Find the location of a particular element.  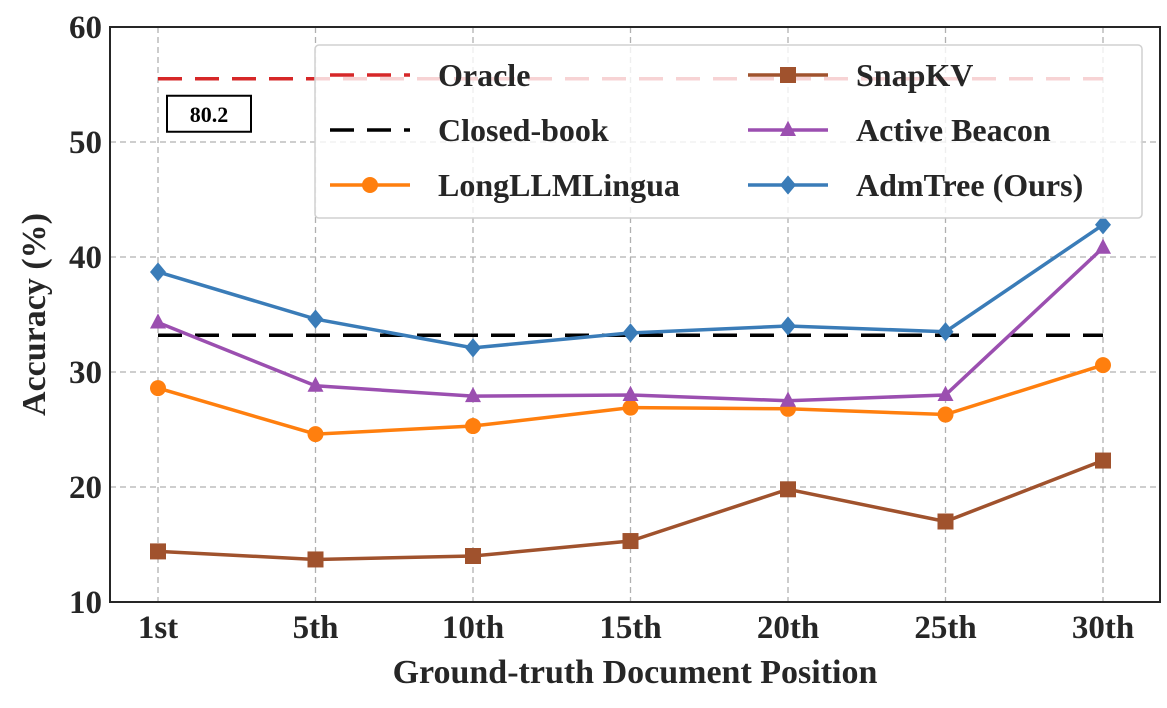

legend-label: Closed-book is located at coordinates (523, 130).